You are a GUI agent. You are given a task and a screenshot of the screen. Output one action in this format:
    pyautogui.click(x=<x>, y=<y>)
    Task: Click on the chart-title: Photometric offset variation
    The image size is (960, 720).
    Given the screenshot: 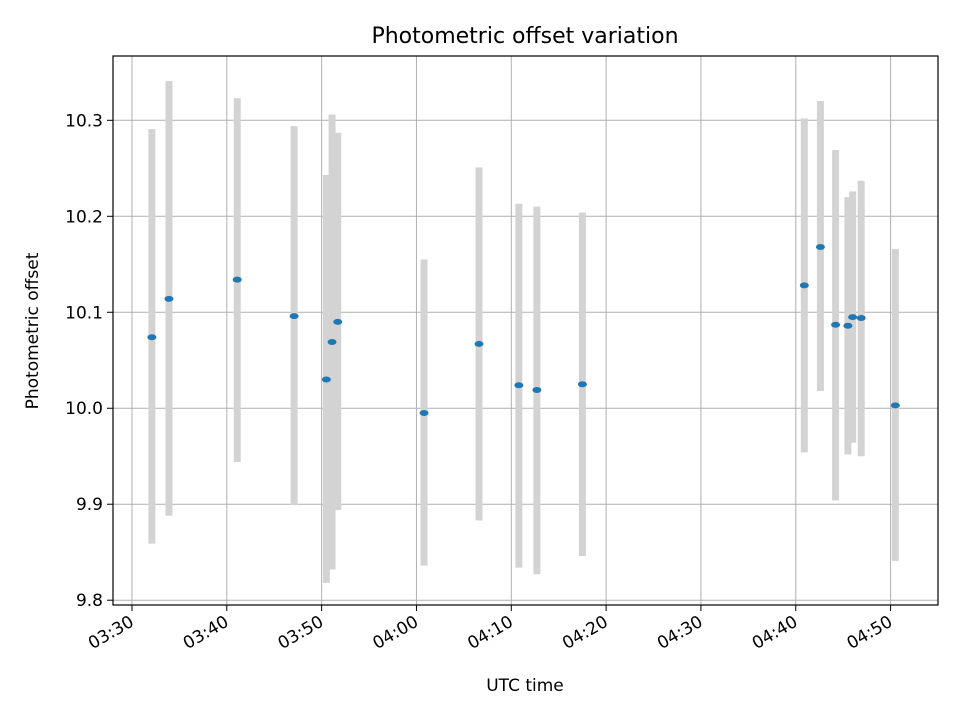 What is the action you would take?
    pyautogui.click(x=524, y=36)
    